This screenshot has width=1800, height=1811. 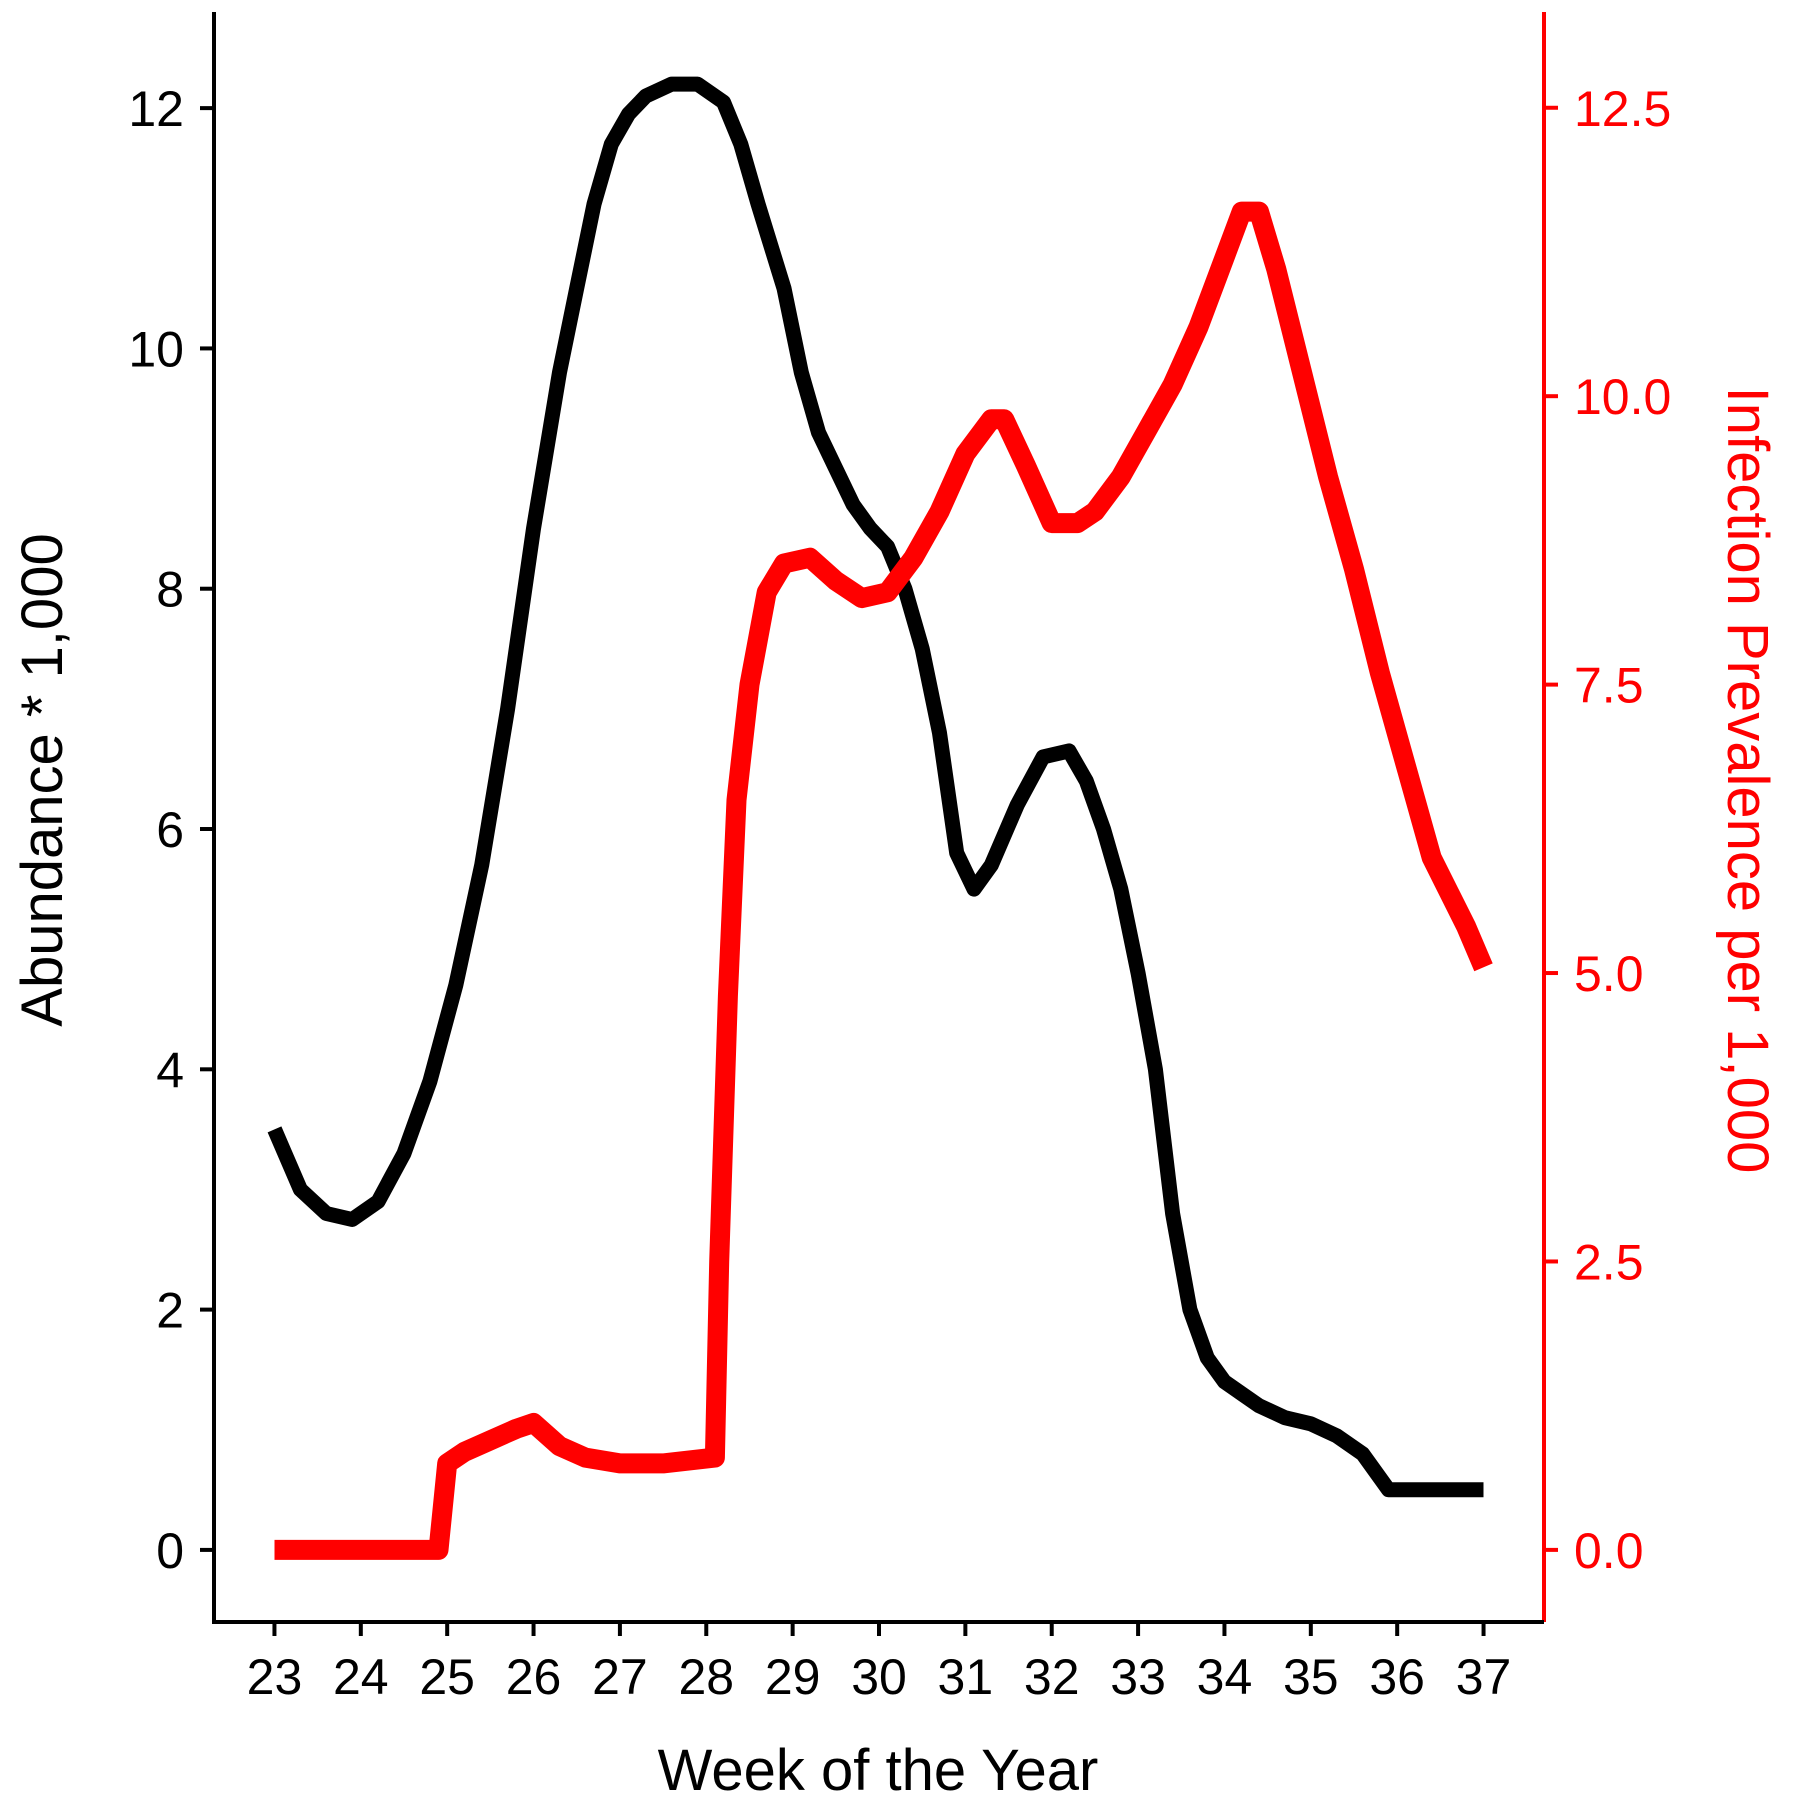 What do you see at coordinates (1607, 830) in the screenshot?
I see `right-axis-ticks: 0.0 2.5 5.0 7.5 10.0 12.5` at bounding box center [1607, 830].